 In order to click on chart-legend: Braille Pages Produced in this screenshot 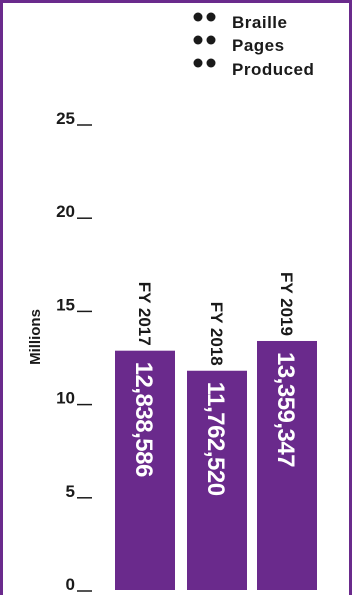, I will do `click(253, 45)`.